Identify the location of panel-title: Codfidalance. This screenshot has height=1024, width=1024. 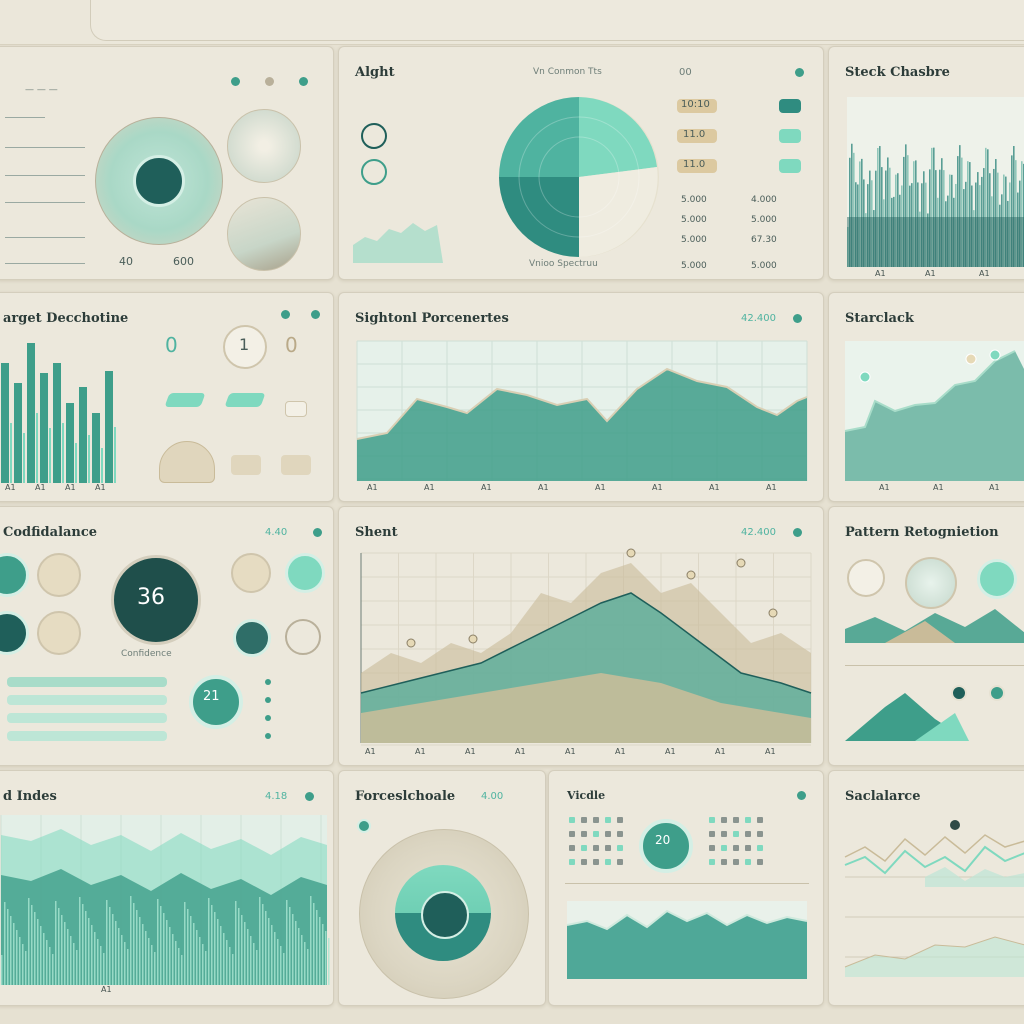
(50, 532).